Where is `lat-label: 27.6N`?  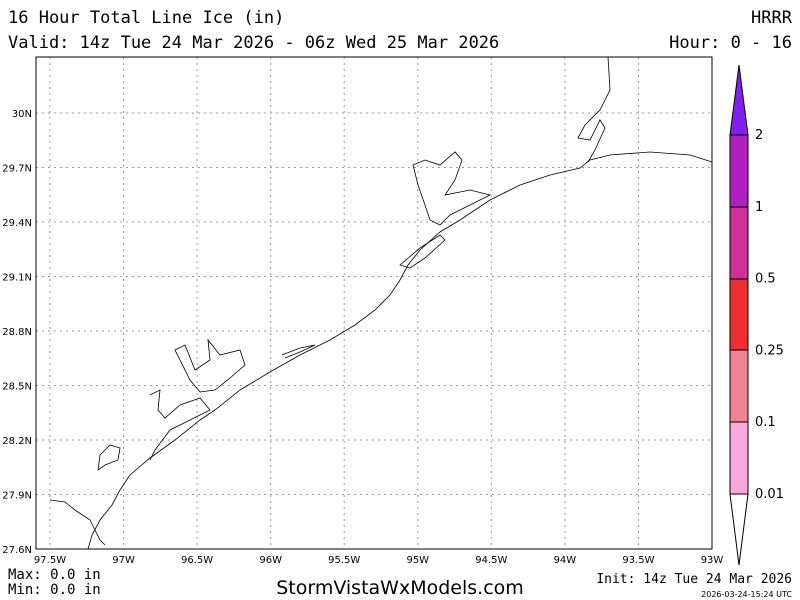 lat-label: 27.6N is located at coordinates (17, 550).